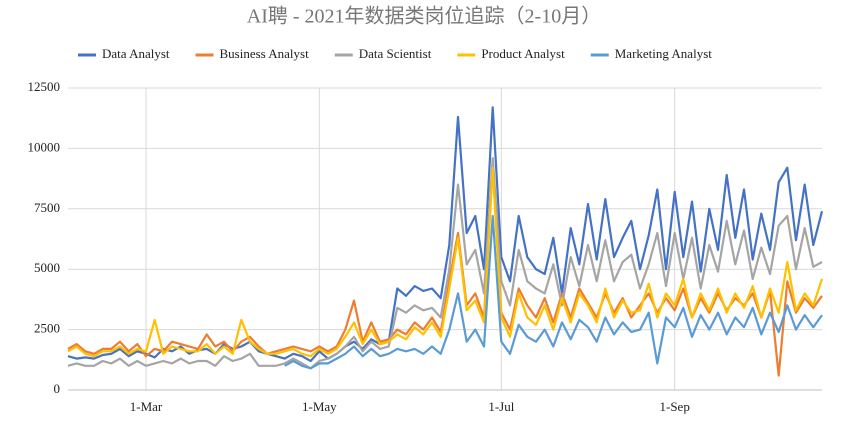 Image resolution: width=849 pixels, height=426 pixels. I want to click on x-tick-label: 1-Jul, so click(501, 406).